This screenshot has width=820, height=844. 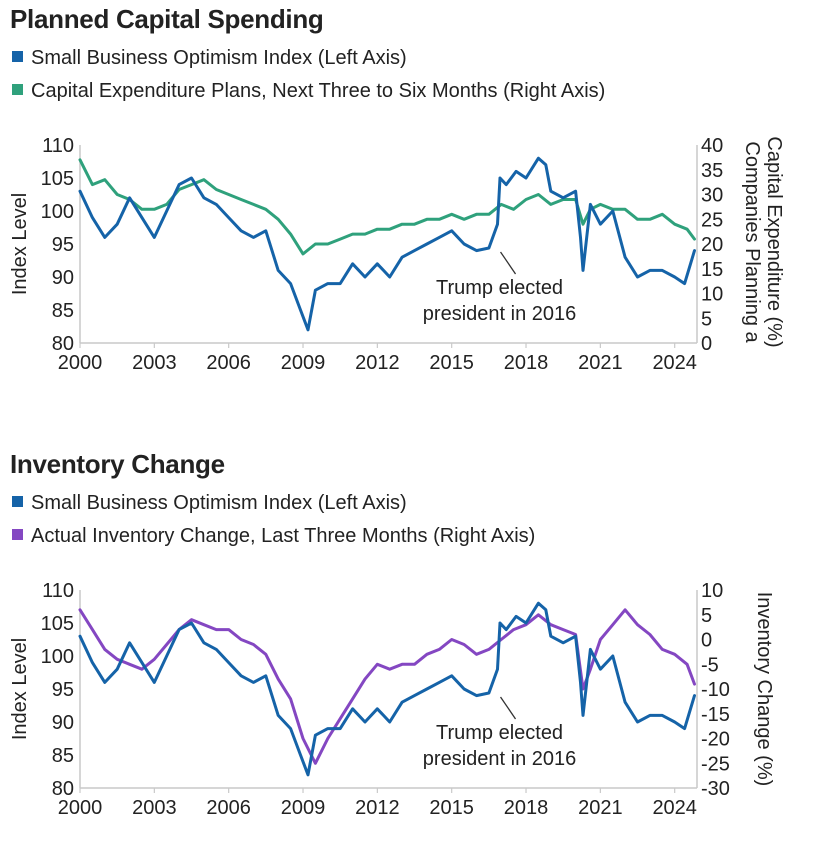 I want to click on y2-tick-label: -25, so click(x=715, y=764).